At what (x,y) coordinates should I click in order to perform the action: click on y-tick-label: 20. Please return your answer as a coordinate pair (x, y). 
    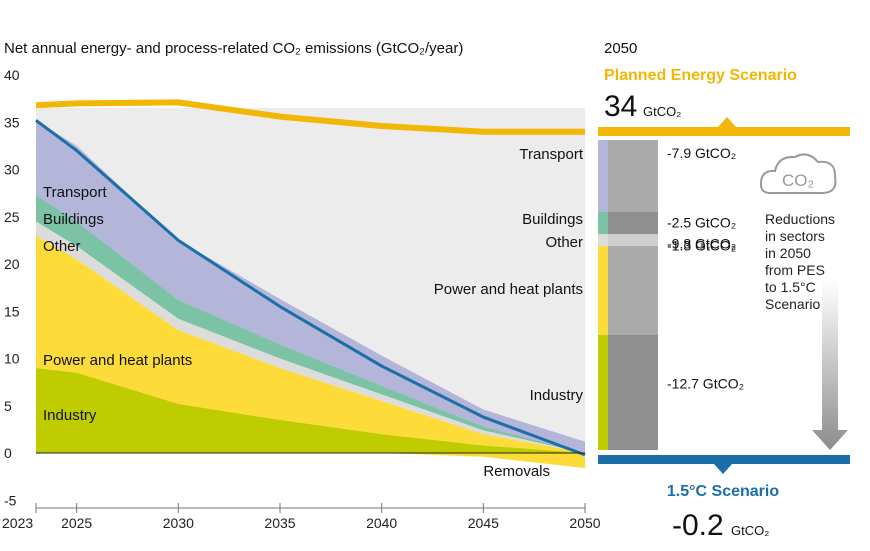
    Looking at the image, I should click on (12, 264).